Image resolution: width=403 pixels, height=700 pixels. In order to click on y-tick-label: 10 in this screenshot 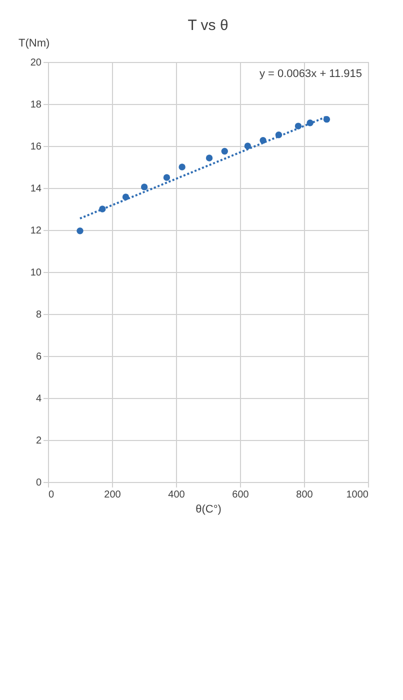, I will do `click(36, 273)`.